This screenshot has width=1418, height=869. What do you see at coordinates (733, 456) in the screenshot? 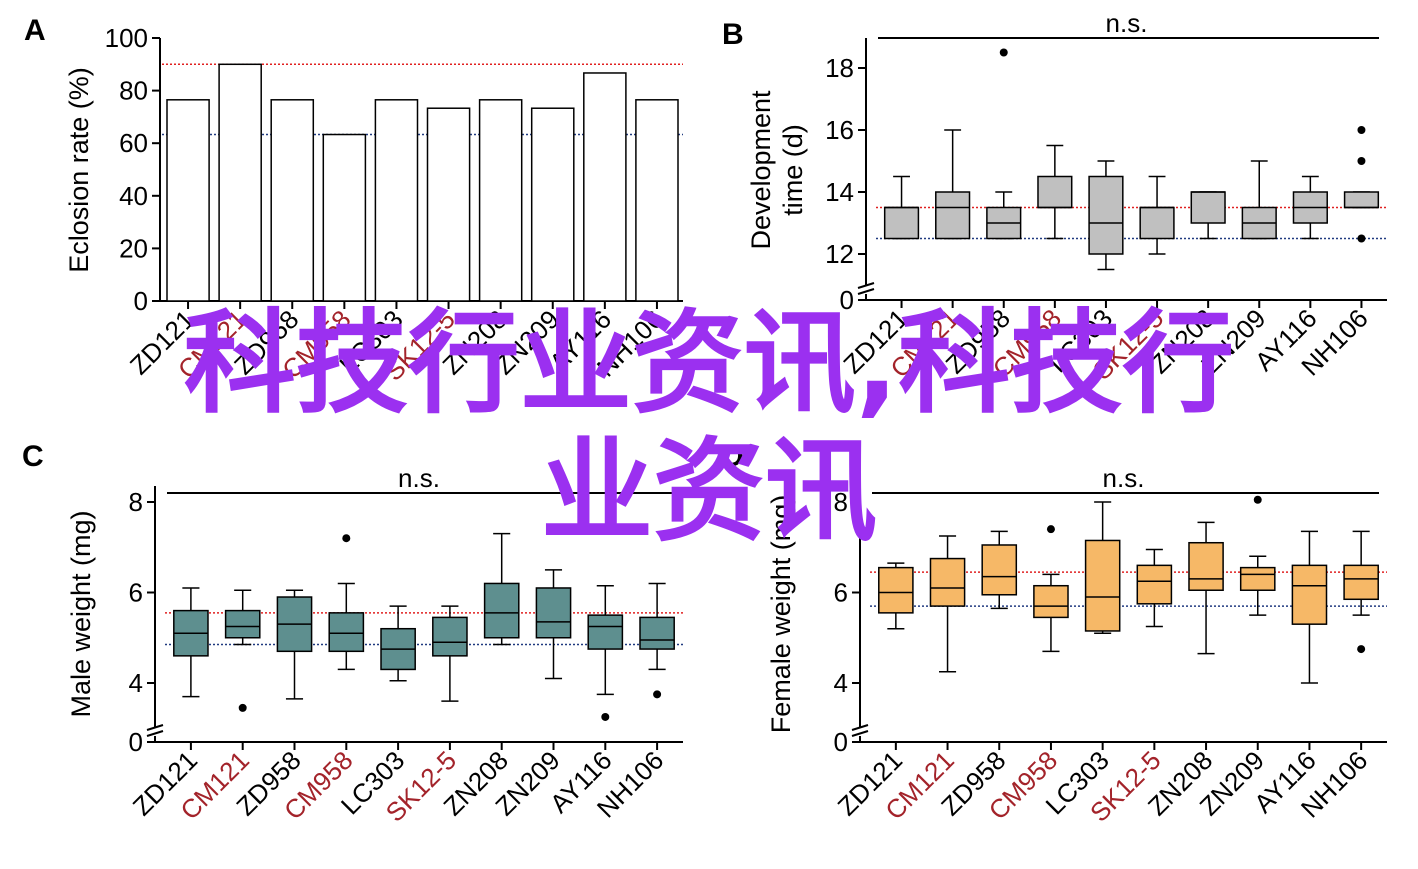
I see `panel-letter: D` at bounding box center [733, 456].